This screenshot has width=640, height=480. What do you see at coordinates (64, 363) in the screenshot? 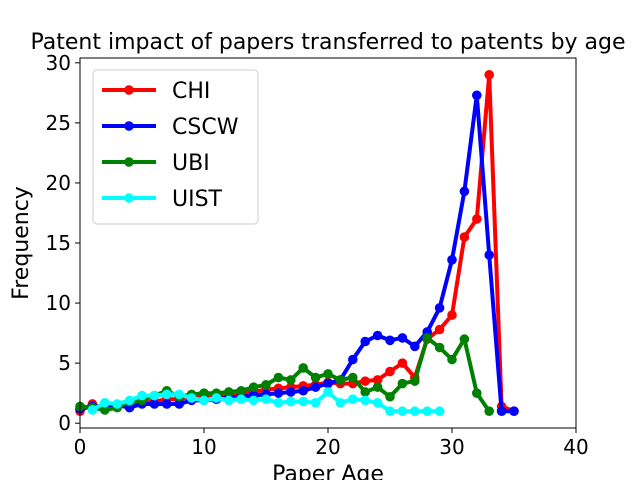
I see `y-tick-label: 5` at bounding box center [64, 363].